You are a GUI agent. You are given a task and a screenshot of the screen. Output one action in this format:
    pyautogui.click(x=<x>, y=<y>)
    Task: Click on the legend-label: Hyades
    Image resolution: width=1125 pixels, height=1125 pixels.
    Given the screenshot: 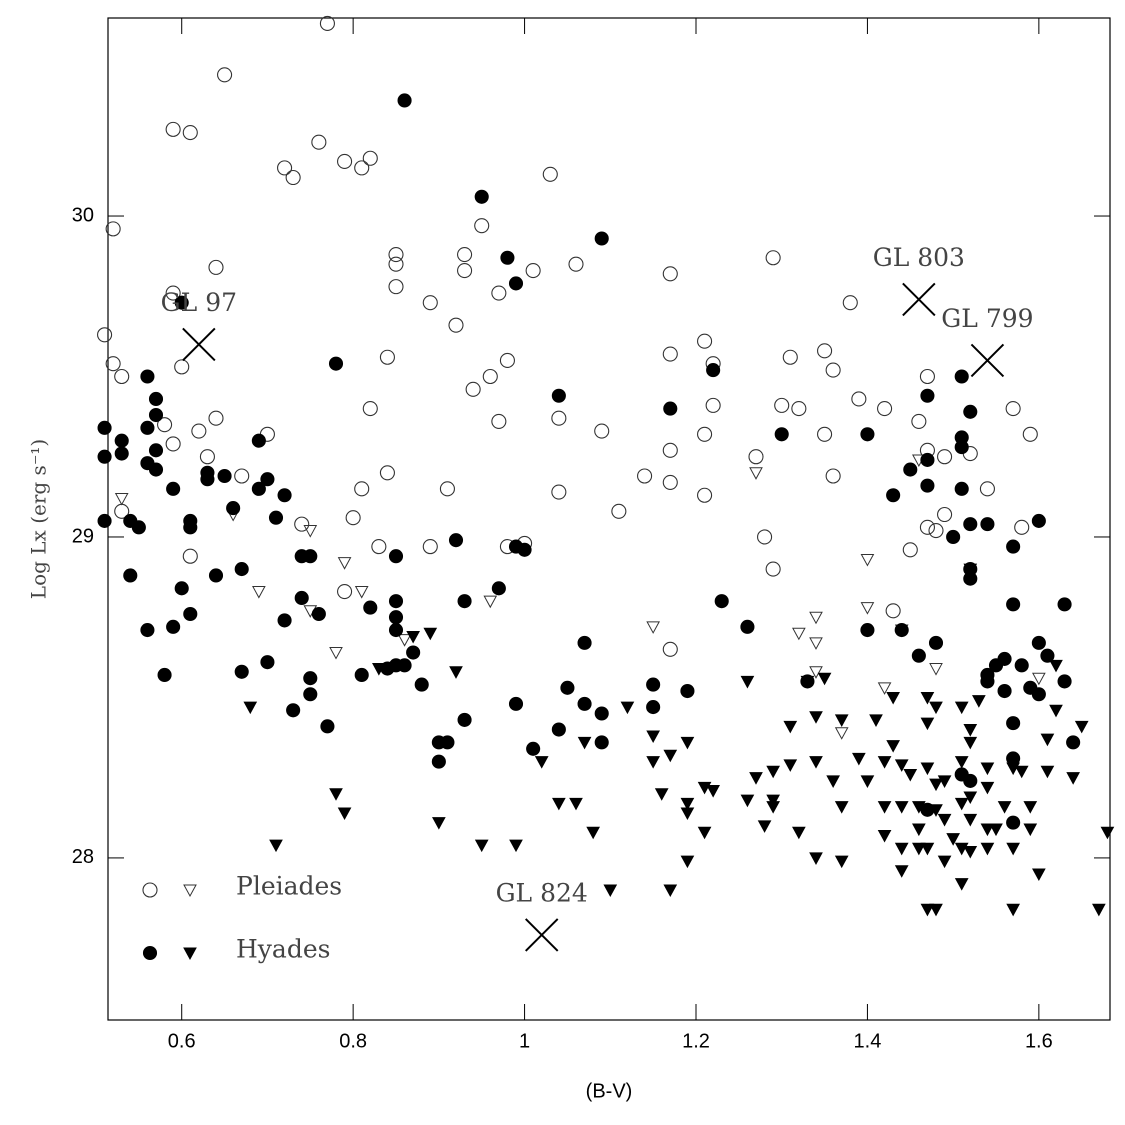 What is the action you would take?
    pyautogui.click(x=283, y=949)
    